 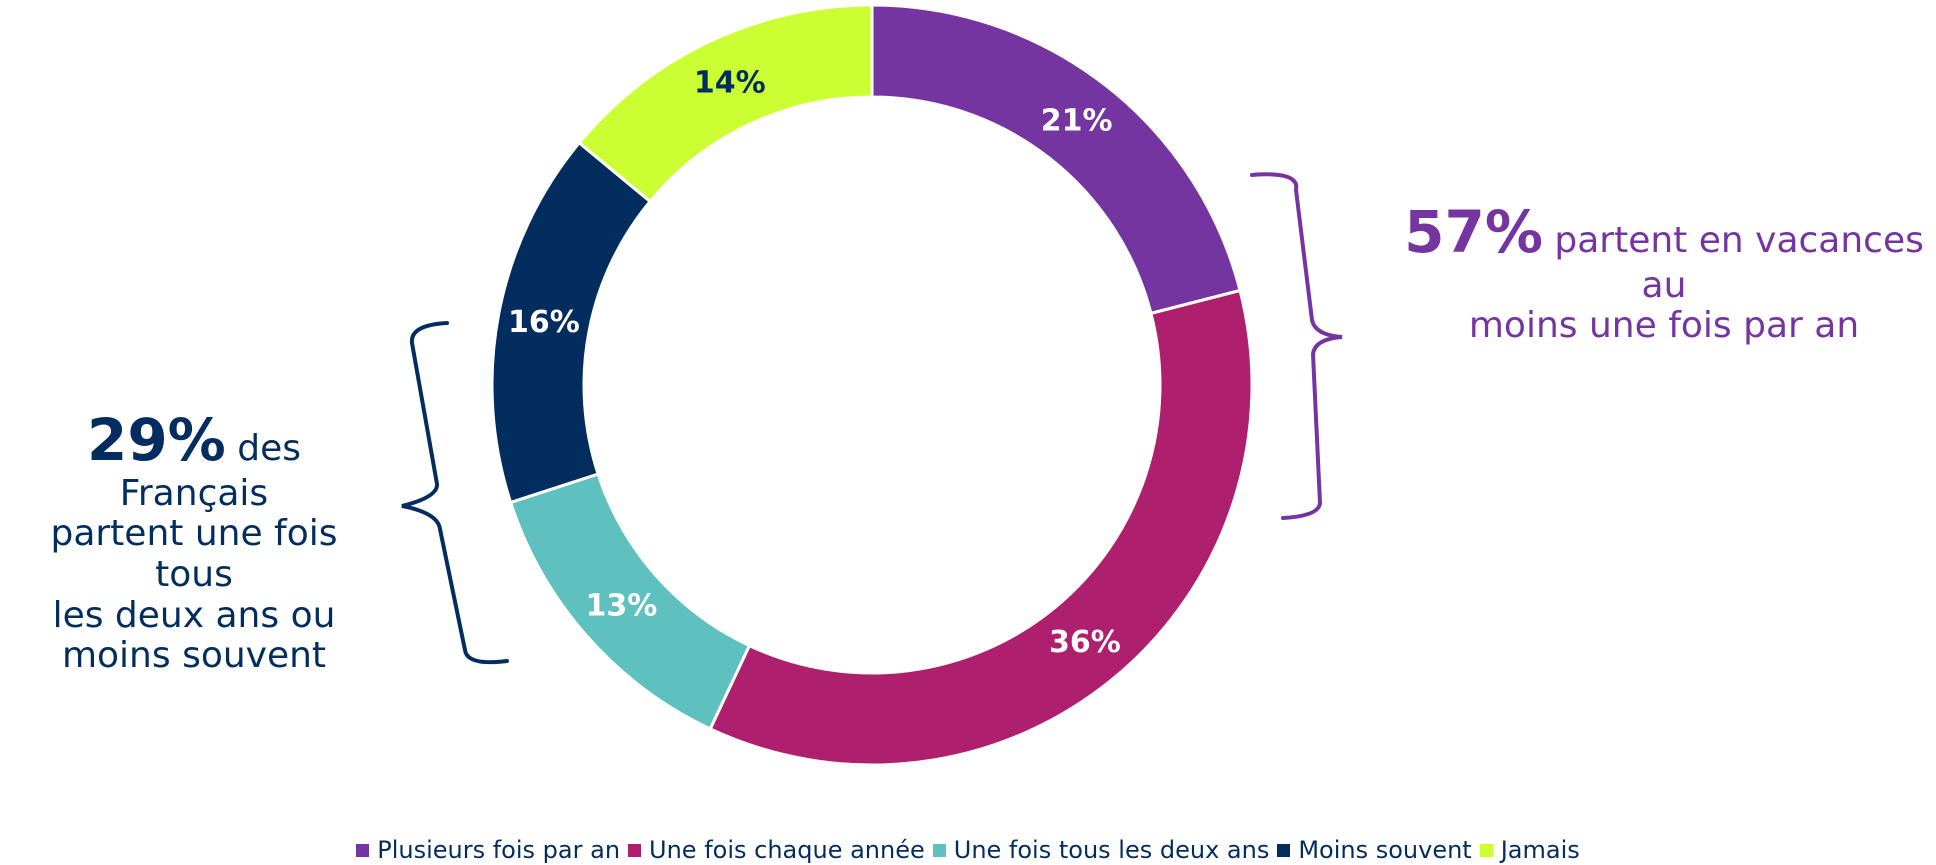 I want to click on annotation-right-line2: moins une fois par an, so click(x=1664, y=326).